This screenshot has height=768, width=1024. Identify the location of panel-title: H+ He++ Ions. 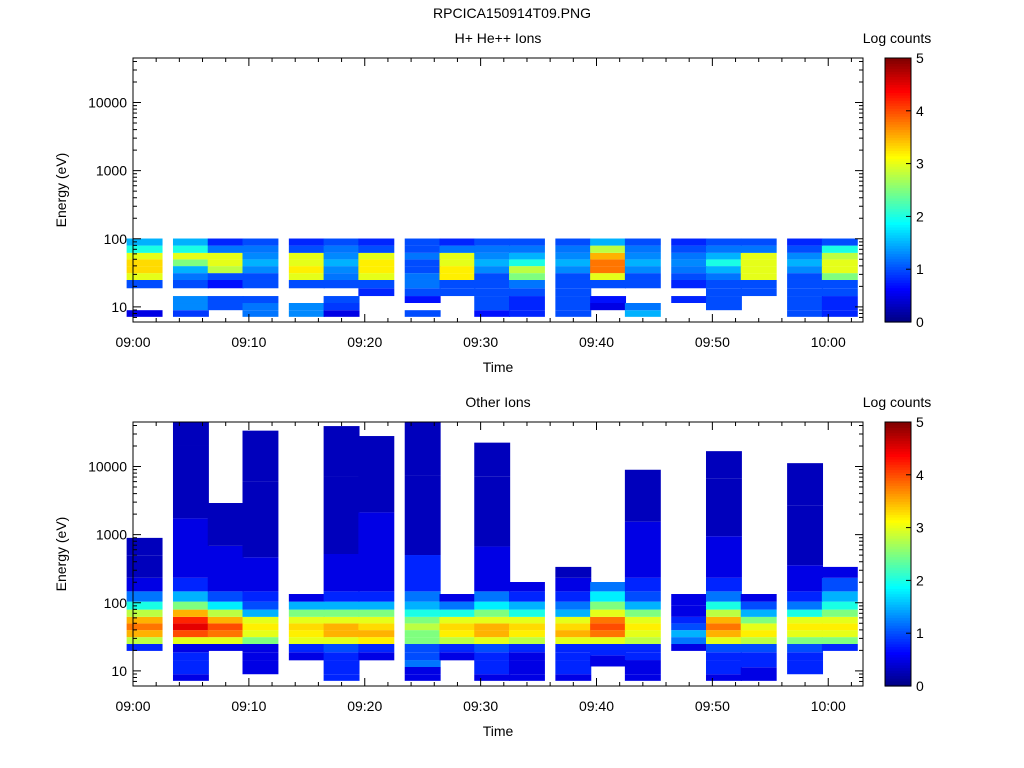
(498, 38).